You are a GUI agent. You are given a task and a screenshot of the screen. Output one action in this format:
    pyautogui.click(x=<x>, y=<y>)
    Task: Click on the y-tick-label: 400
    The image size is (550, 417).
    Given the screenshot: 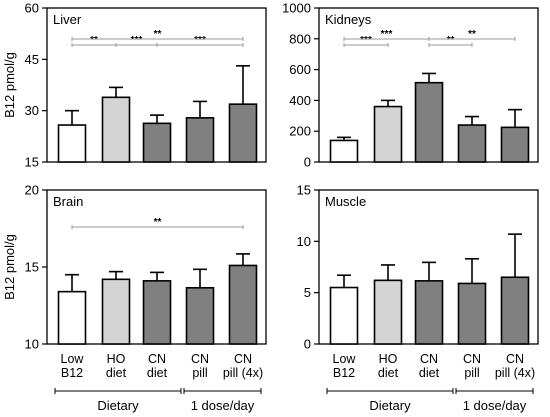 What is the action you would take?
    pyautogui.click(x=300, y=100)
    